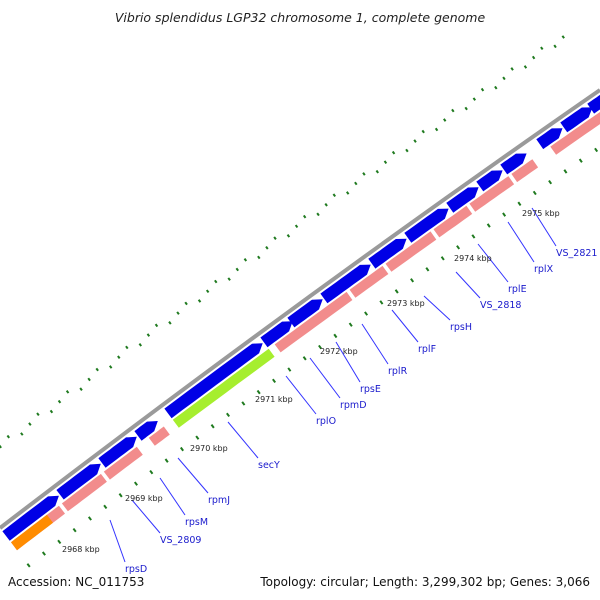  I want to click on scale-tick-label: 2975 kbp, so click(541, 213).